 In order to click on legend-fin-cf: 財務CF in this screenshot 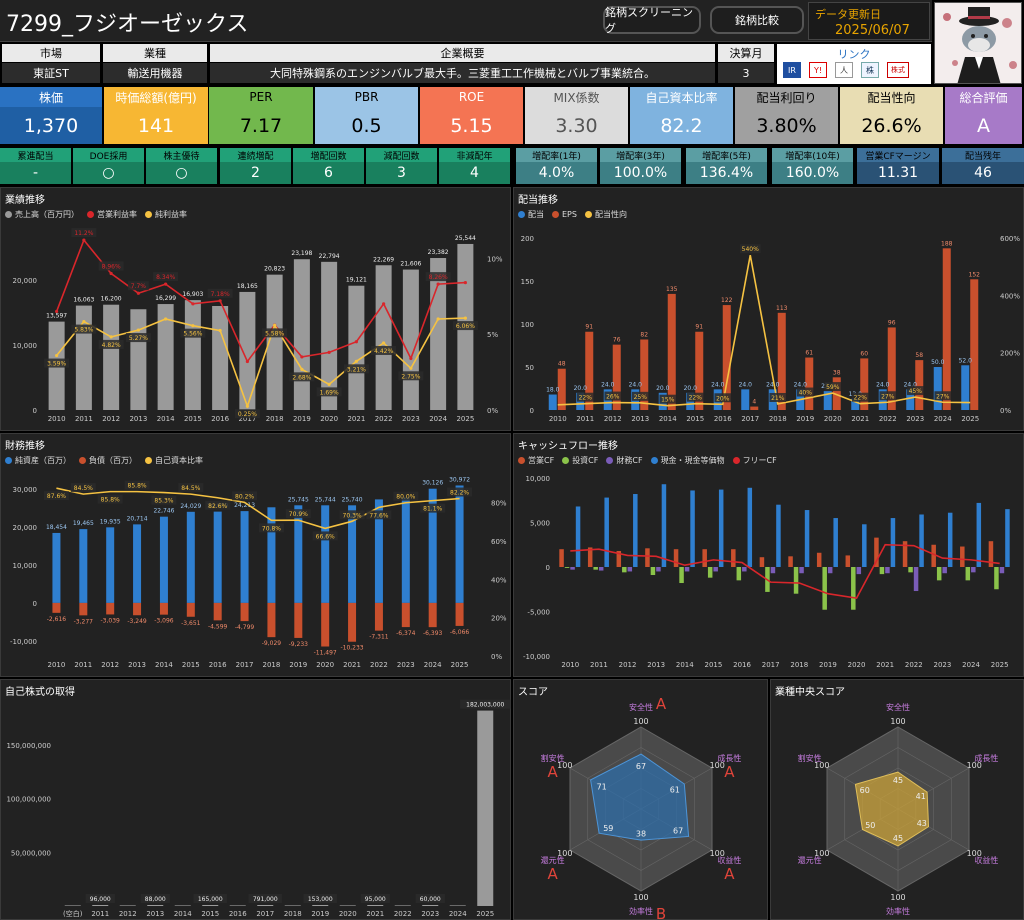, I will do `click(624, 460)`.